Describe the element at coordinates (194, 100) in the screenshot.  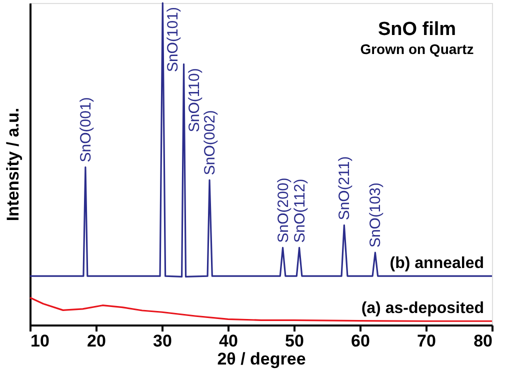
I see `annotation: SnO(110)` at that location.